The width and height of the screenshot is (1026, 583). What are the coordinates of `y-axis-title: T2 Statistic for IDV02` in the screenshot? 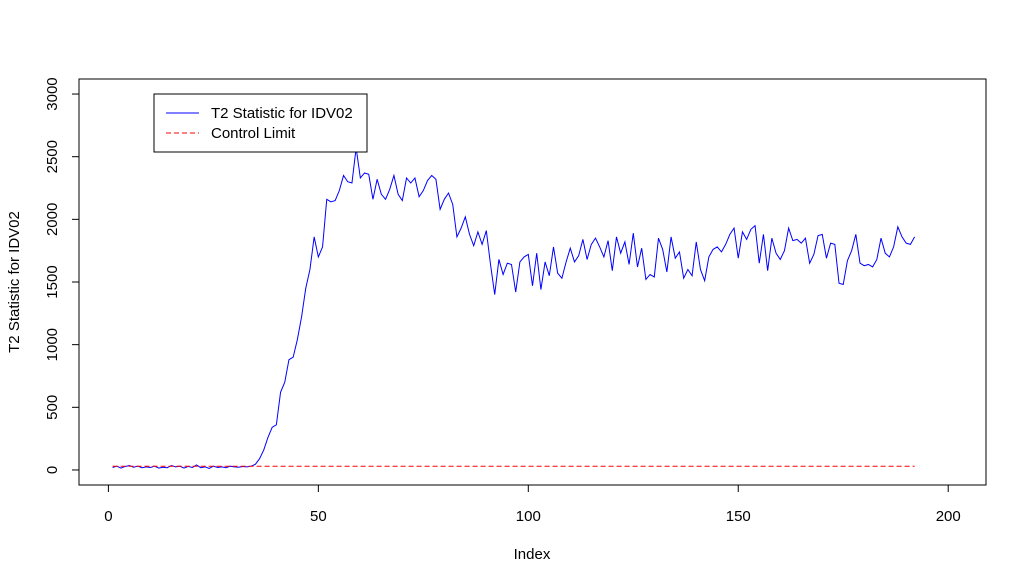 It's located at (14, 282).